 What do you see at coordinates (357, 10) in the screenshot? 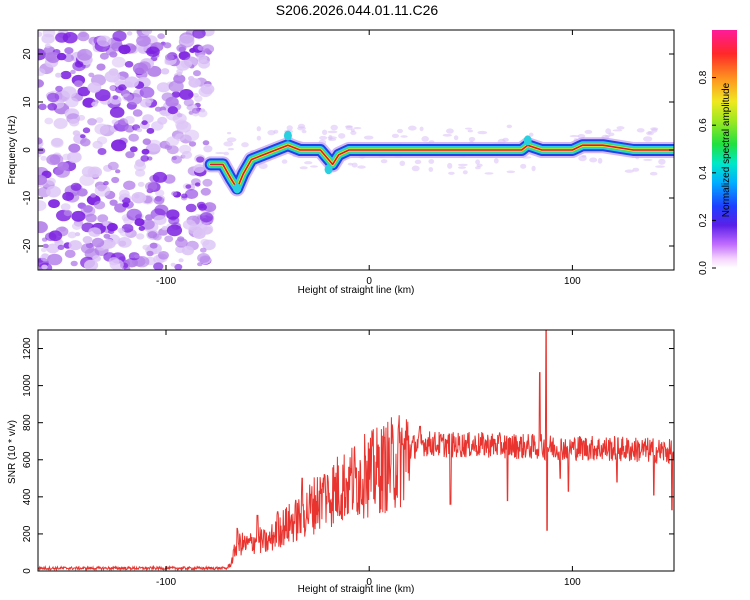
I see `chart-title: S206.2026.044.01.11.C26` at bounding box center [357, 10].